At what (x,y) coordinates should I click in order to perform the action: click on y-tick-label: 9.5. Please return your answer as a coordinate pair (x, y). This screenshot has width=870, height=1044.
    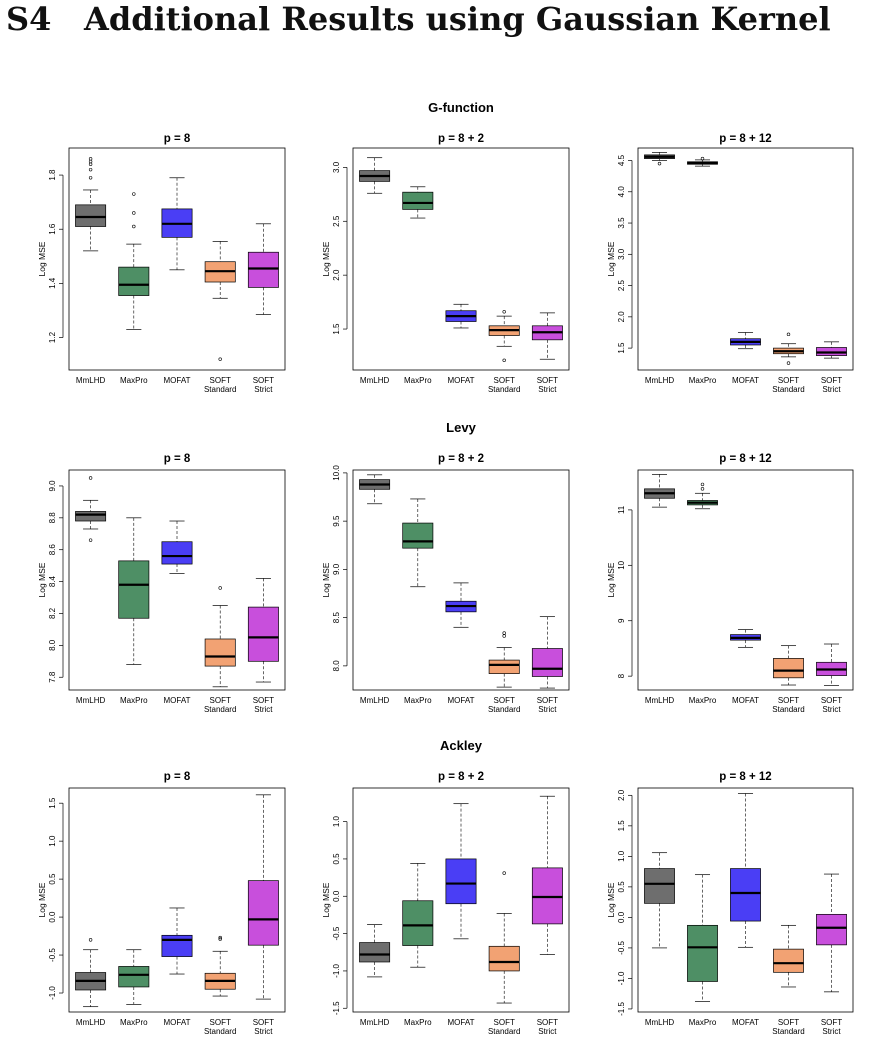
    Looking at the image, I should click on (336, 521).